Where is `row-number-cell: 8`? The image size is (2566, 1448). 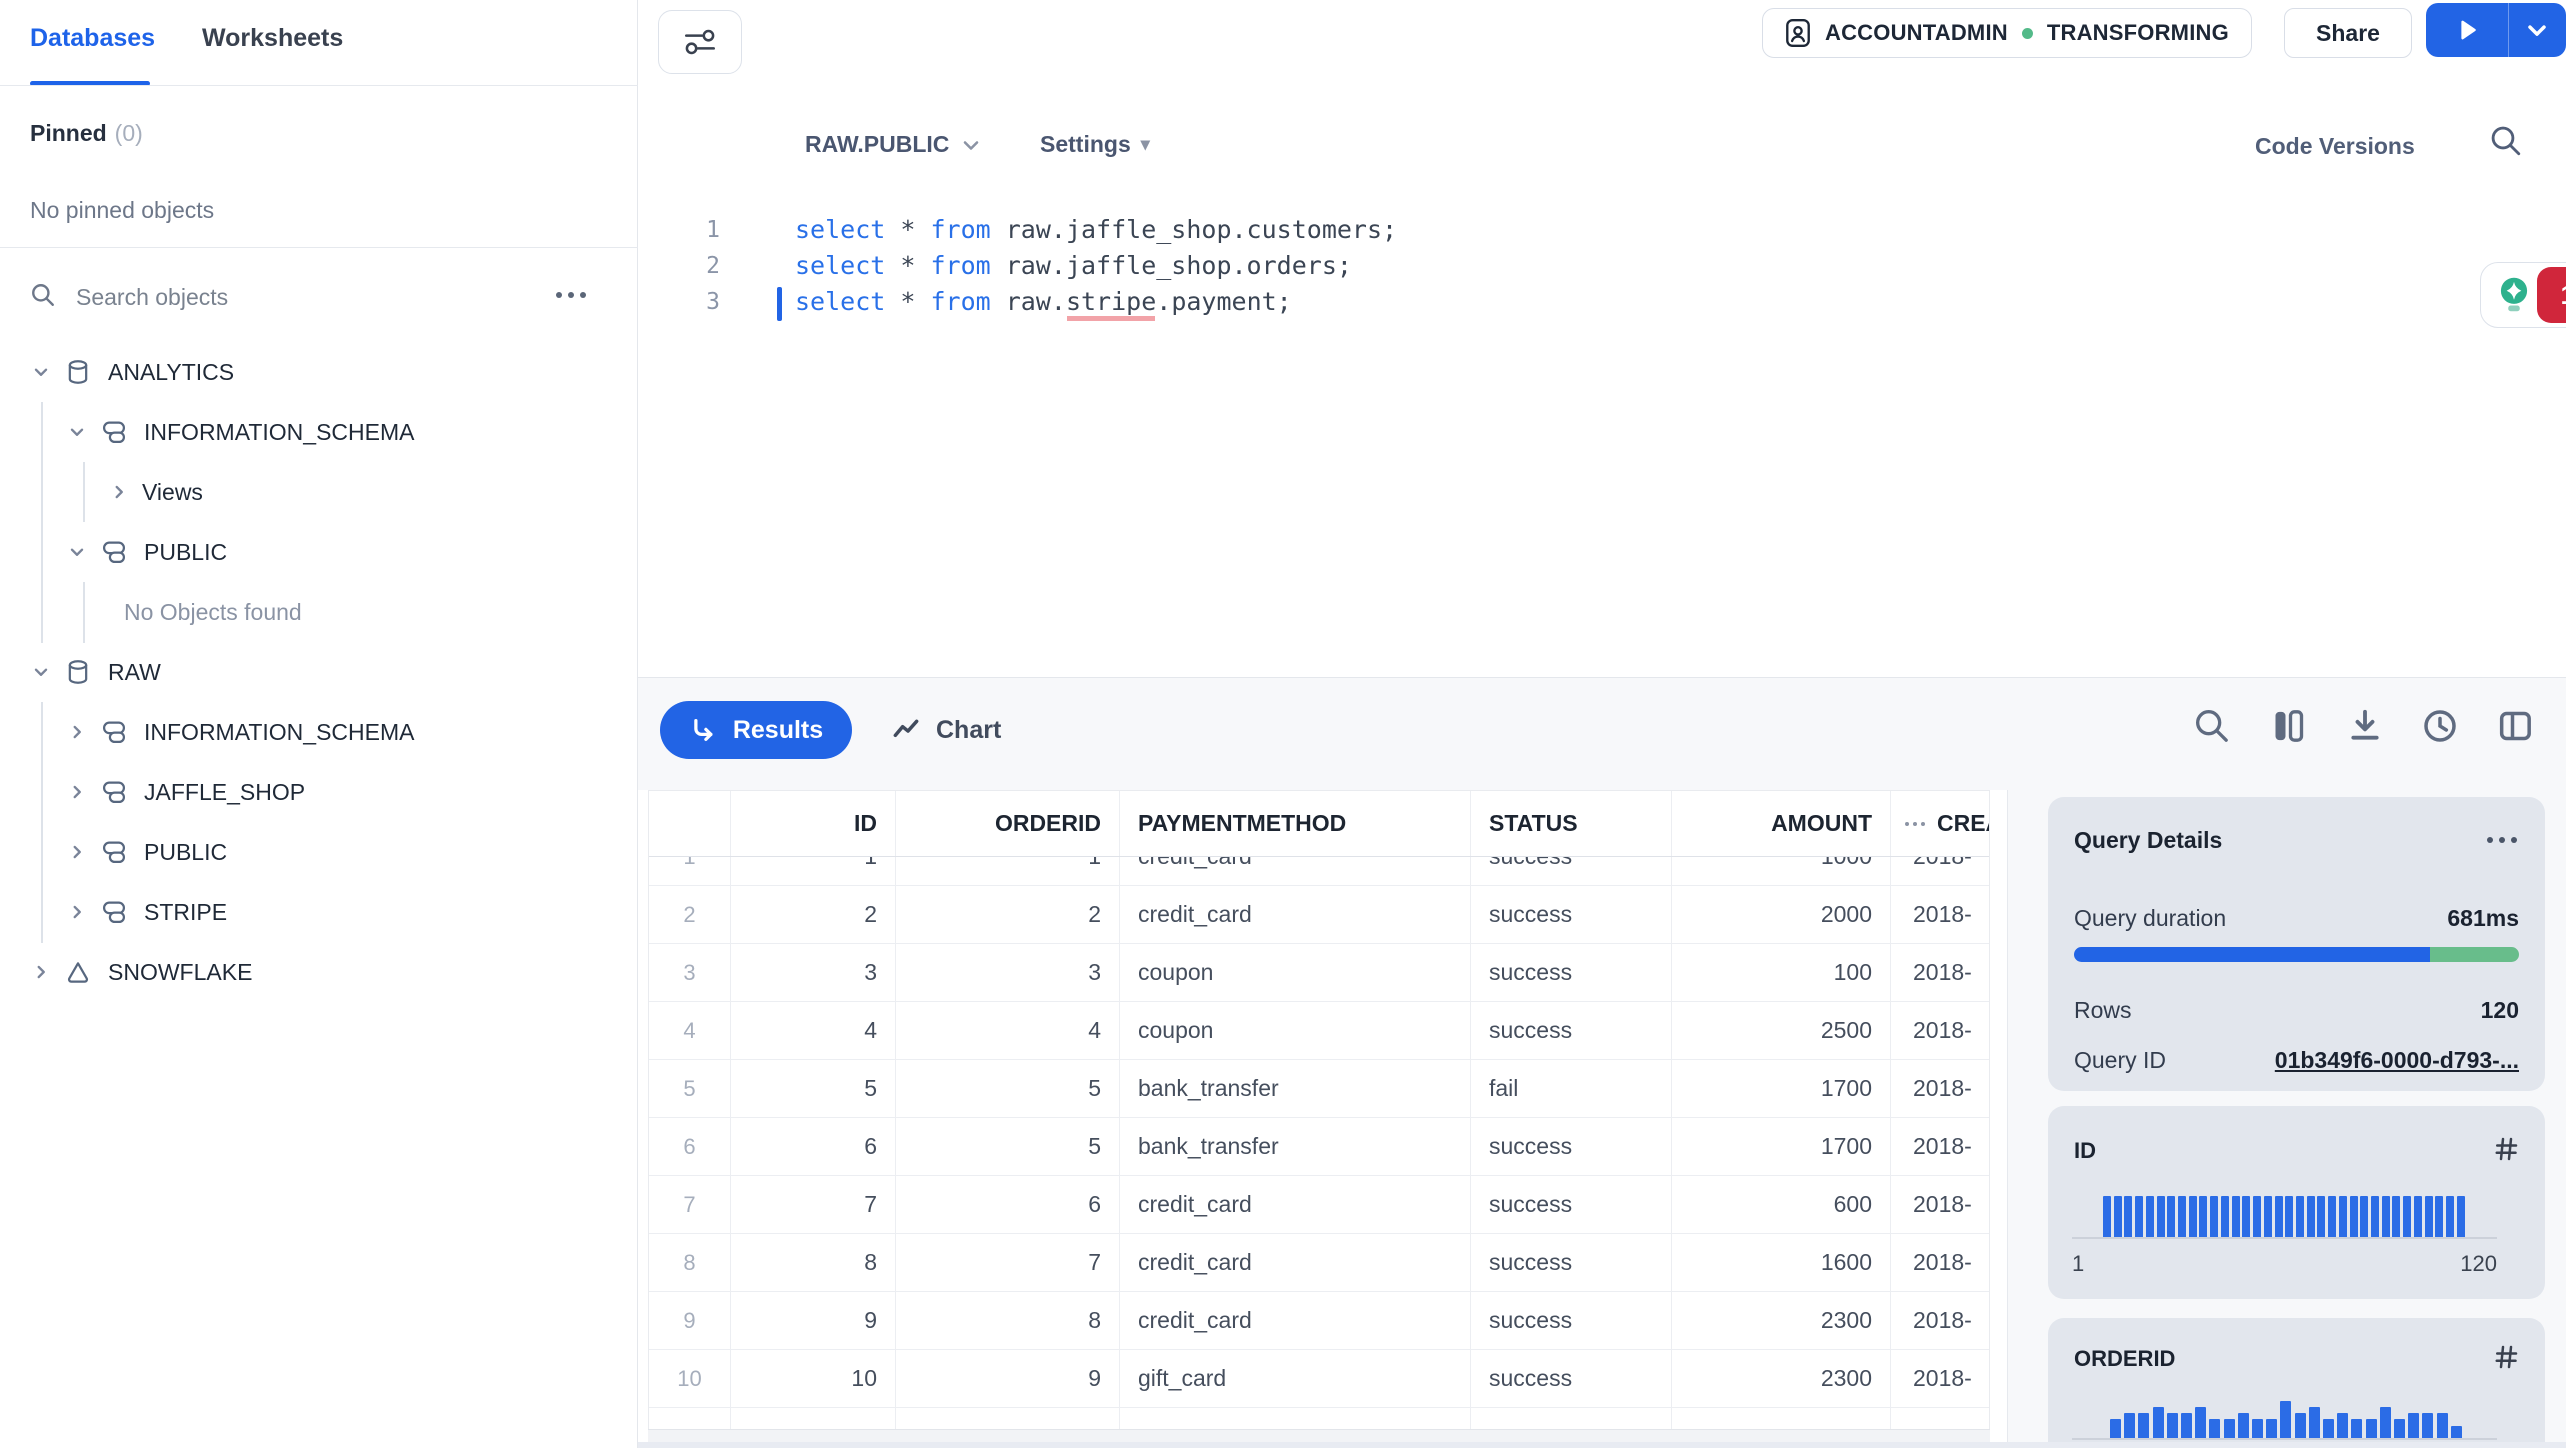 row-number-cell: 8 is located at coordinates (690, 1262).